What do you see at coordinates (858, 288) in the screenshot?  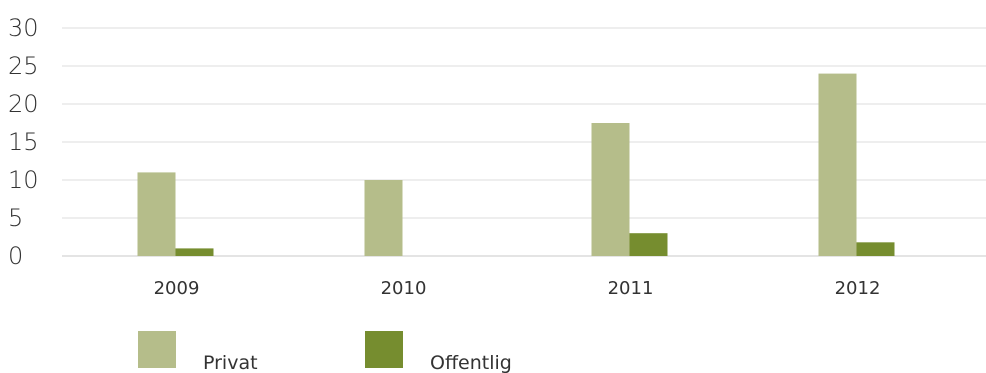 I see `x-tick-label-2012: 2012` at bounding box center [858, 288].